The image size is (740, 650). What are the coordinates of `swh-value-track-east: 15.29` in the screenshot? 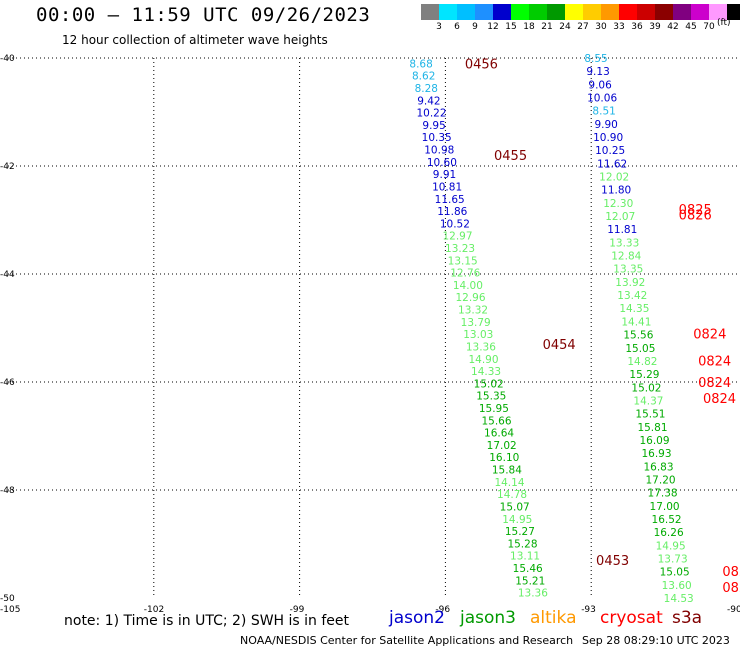 It's located at (644, 375).